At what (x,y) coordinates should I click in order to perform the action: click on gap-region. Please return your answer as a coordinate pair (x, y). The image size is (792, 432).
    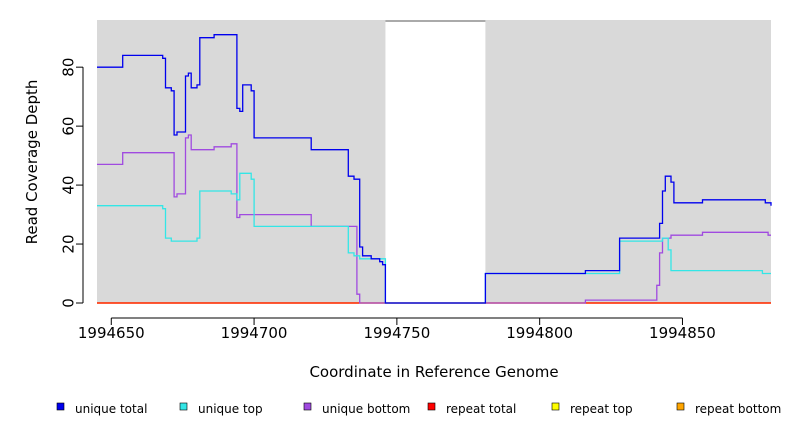
    Looking at the image, I should click on (435, 161).